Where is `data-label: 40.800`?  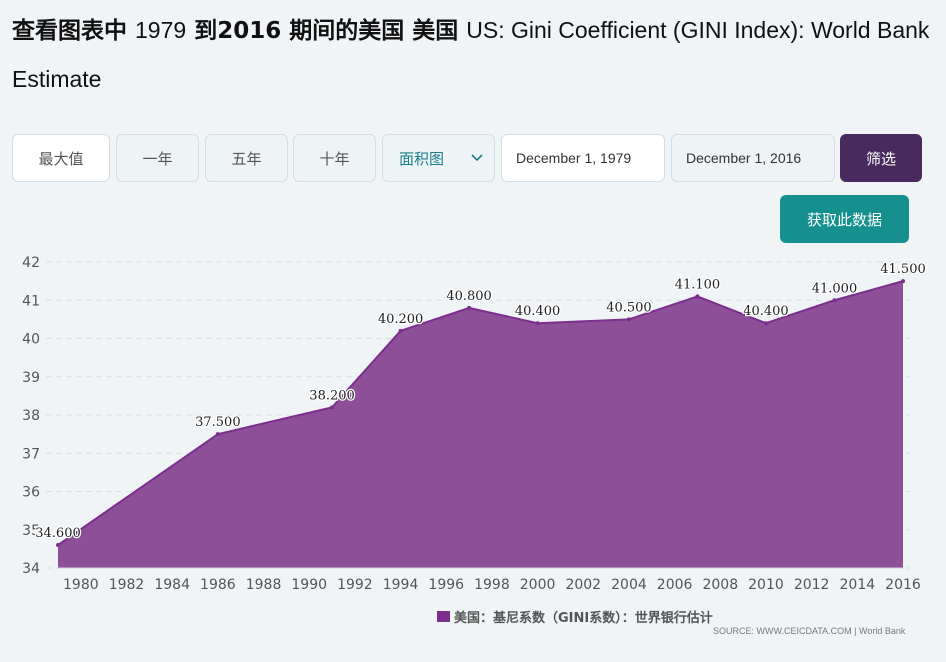 data-label: 40.800 is located at coordinates (469, 296).